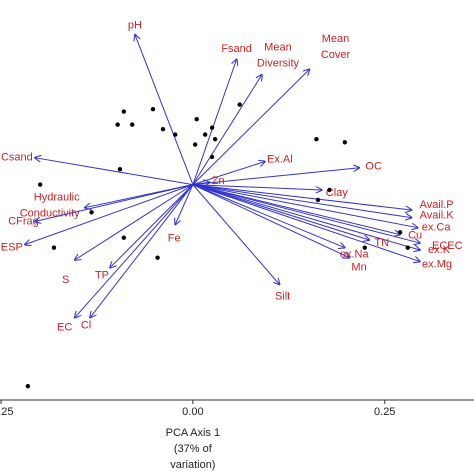  Describe the element at coordinates (193, 433) in the screenshot. I see `x-axis-label: PCA Axis 1` at that location.